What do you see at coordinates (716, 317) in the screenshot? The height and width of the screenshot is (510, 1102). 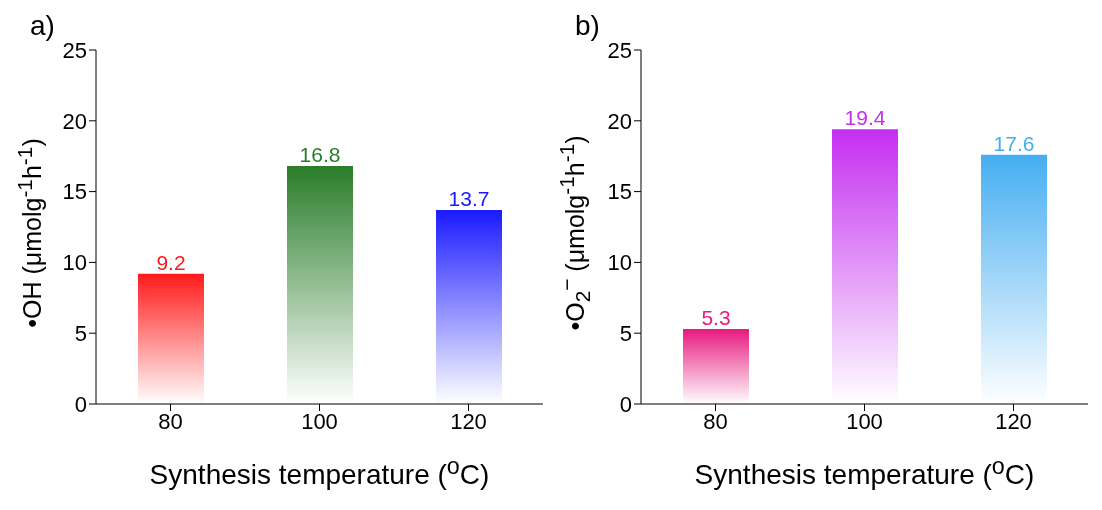 I see `data-label: 5.3` at bounding box center [716, 317].